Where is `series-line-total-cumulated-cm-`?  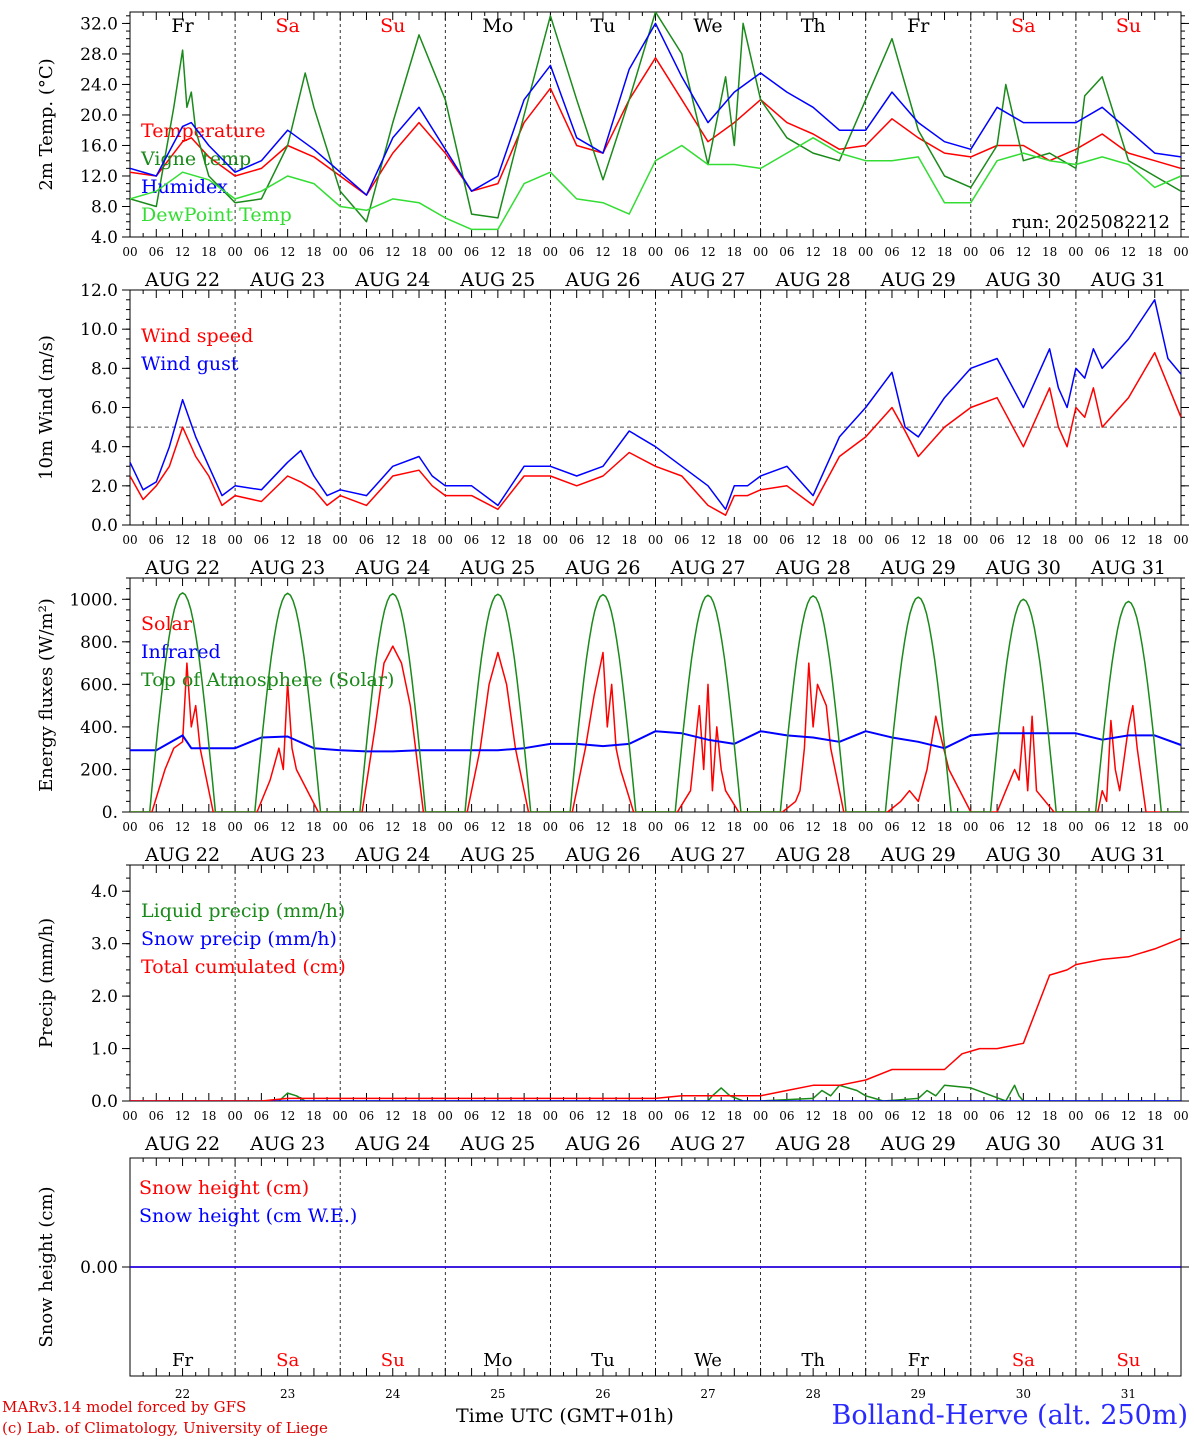 series-line-total-cumulated-cm- is located at coordinates (655, 1019).